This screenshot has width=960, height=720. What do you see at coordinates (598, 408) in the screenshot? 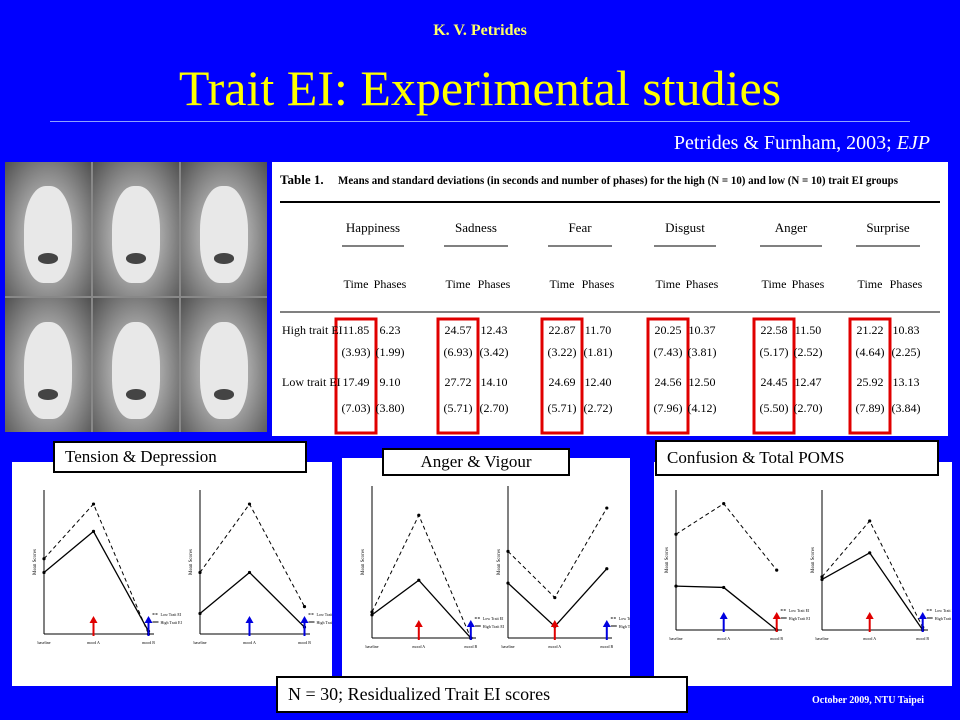
I see `table-cell-sd: (2.72)` at bounding box center [598, 408].